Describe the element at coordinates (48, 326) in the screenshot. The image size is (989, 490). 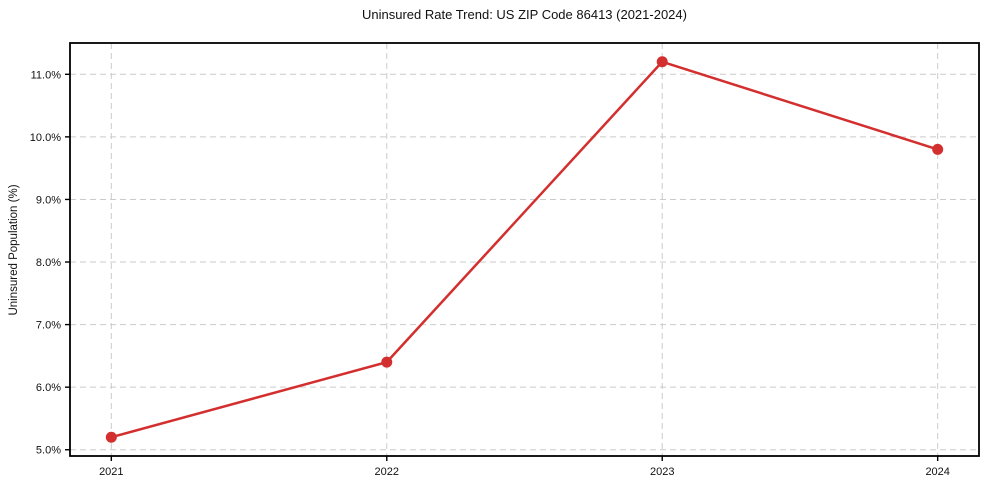
I see `y-tick-label: 7.0%` at that location.